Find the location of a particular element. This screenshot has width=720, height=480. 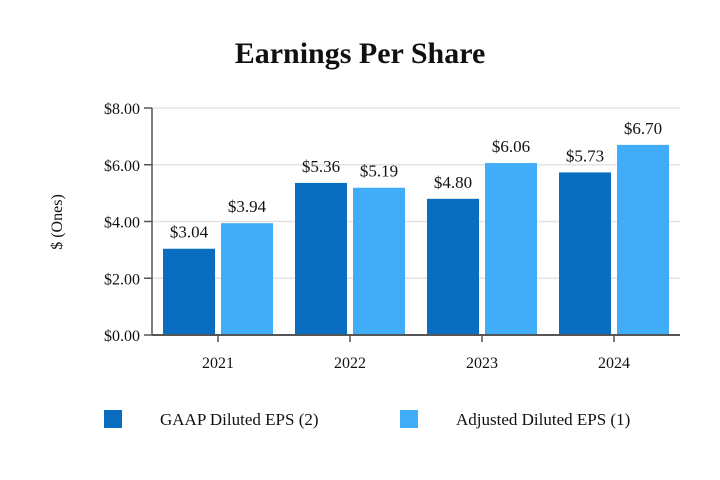

y-axis-label: $ (Ones) is located at coordinates (57, 222).